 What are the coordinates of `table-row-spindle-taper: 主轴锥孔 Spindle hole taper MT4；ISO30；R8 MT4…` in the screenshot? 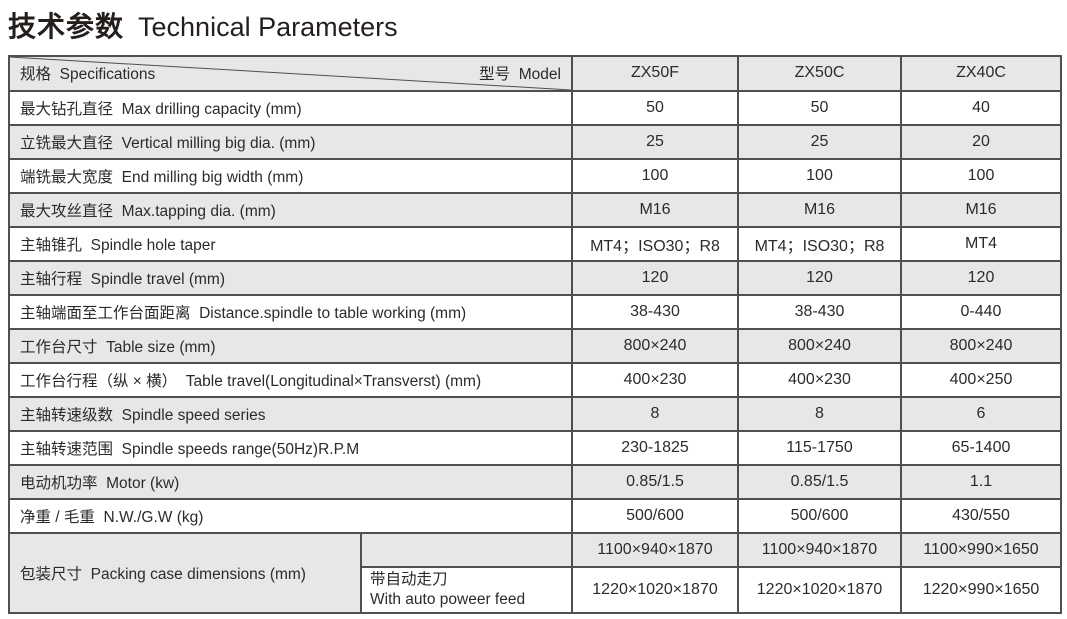 It's located at (535, 243).